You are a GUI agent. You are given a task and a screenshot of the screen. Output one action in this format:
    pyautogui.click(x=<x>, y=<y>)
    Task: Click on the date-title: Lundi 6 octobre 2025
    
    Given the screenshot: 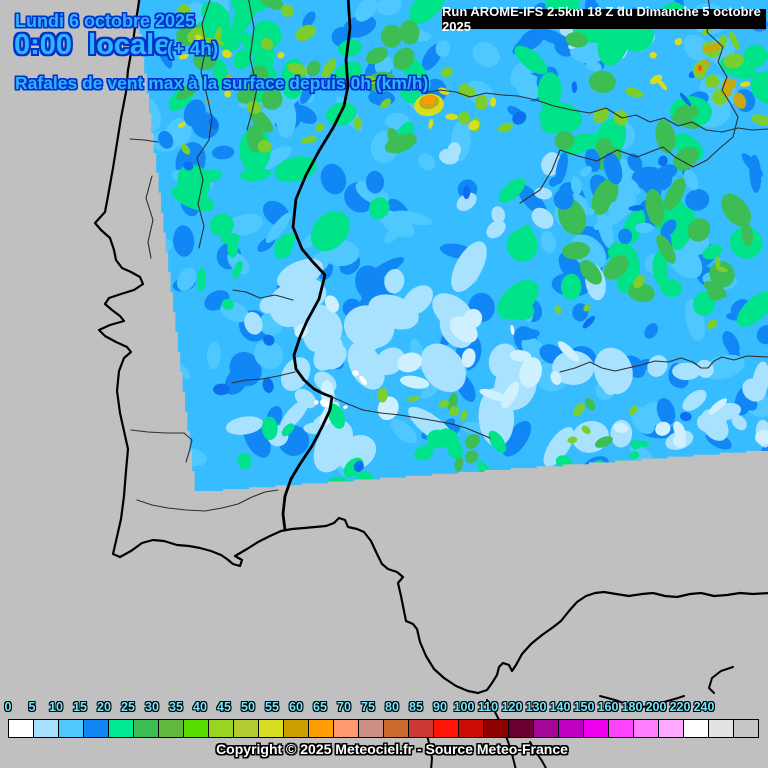 What is the action you would take?
    pyautogui.click(x=105, y=21)
    